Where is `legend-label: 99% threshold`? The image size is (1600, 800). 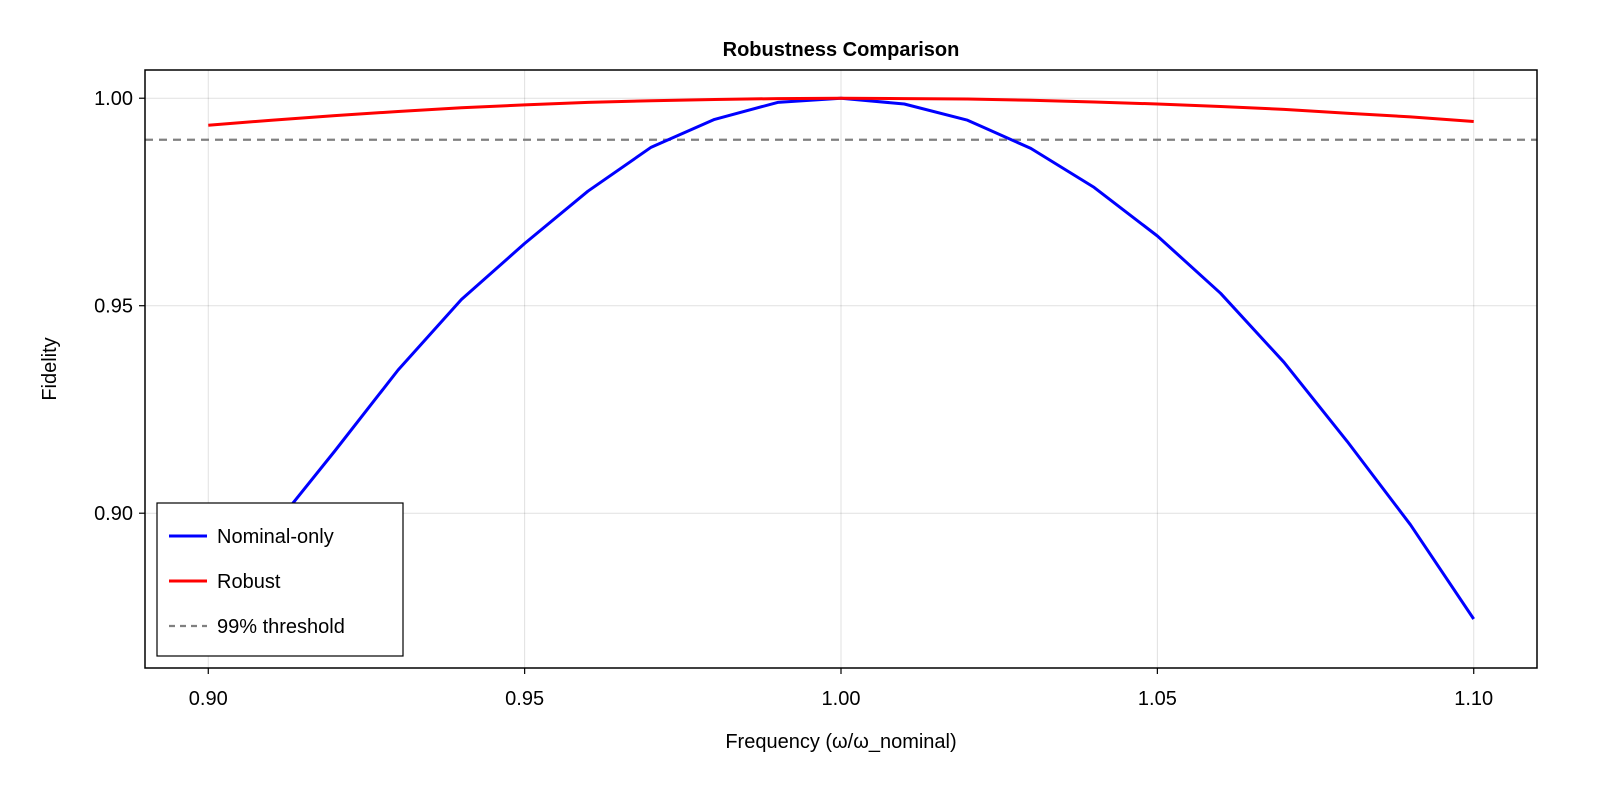 legend-label: 99% threshold is located at coordinates (281, 627).